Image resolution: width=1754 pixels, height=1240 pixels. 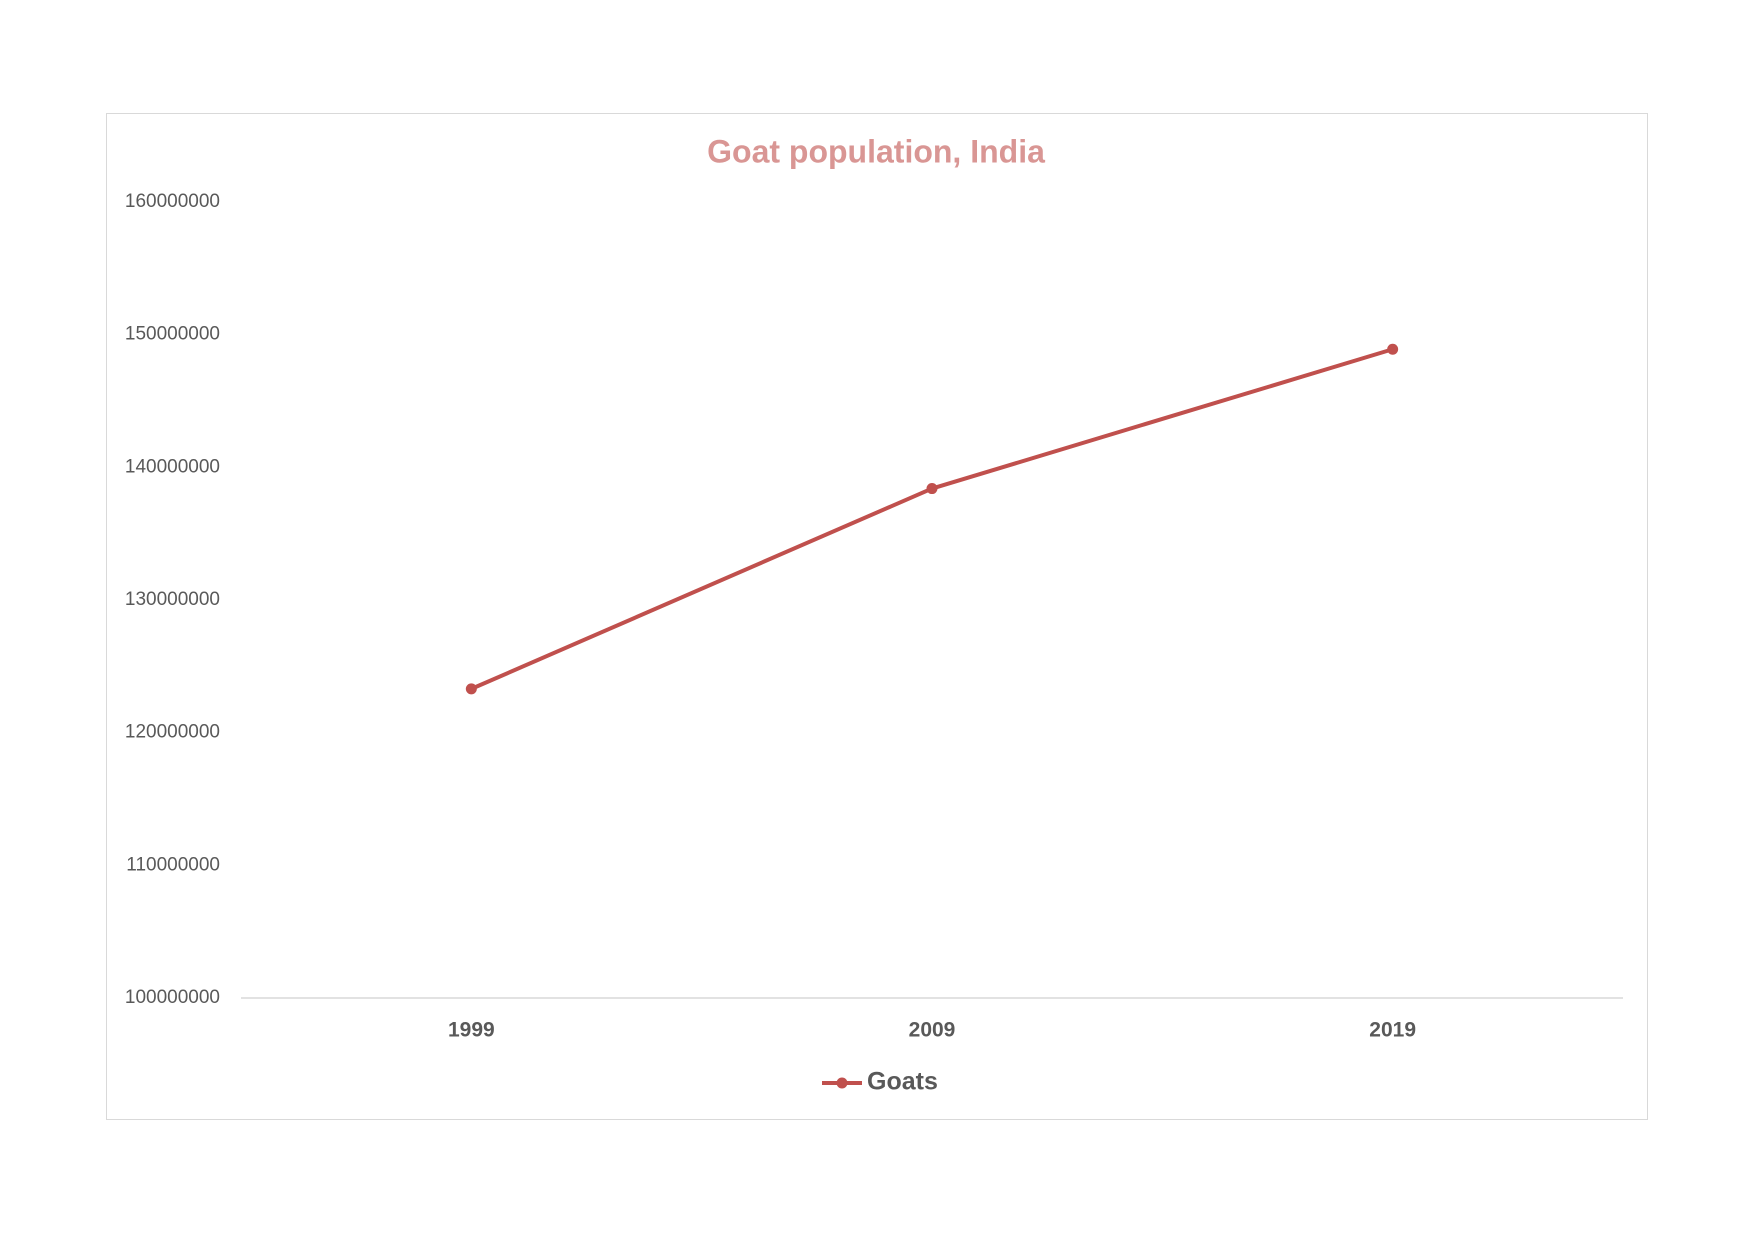 I want to click on x-tick-label: 2009, so click(x=932, y=1030).